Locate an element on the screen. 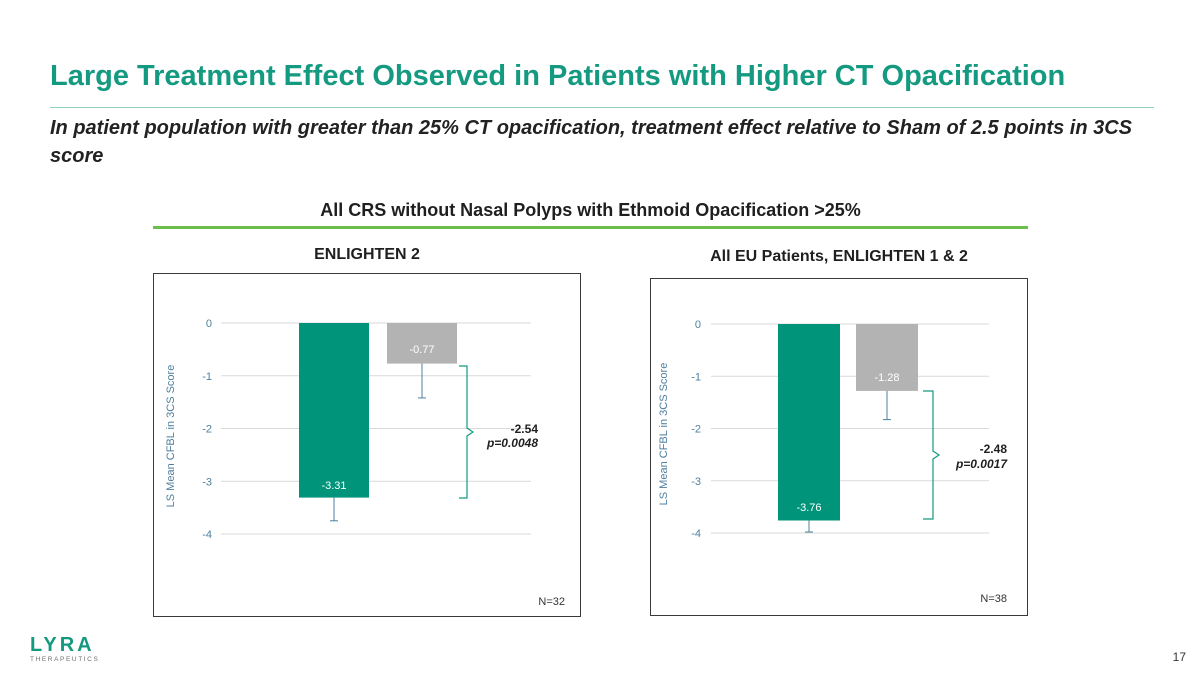 The width and height of the screenshot is (1200, 675). chart-2-ytick-0: 0 is located at coordinates (698, 325).